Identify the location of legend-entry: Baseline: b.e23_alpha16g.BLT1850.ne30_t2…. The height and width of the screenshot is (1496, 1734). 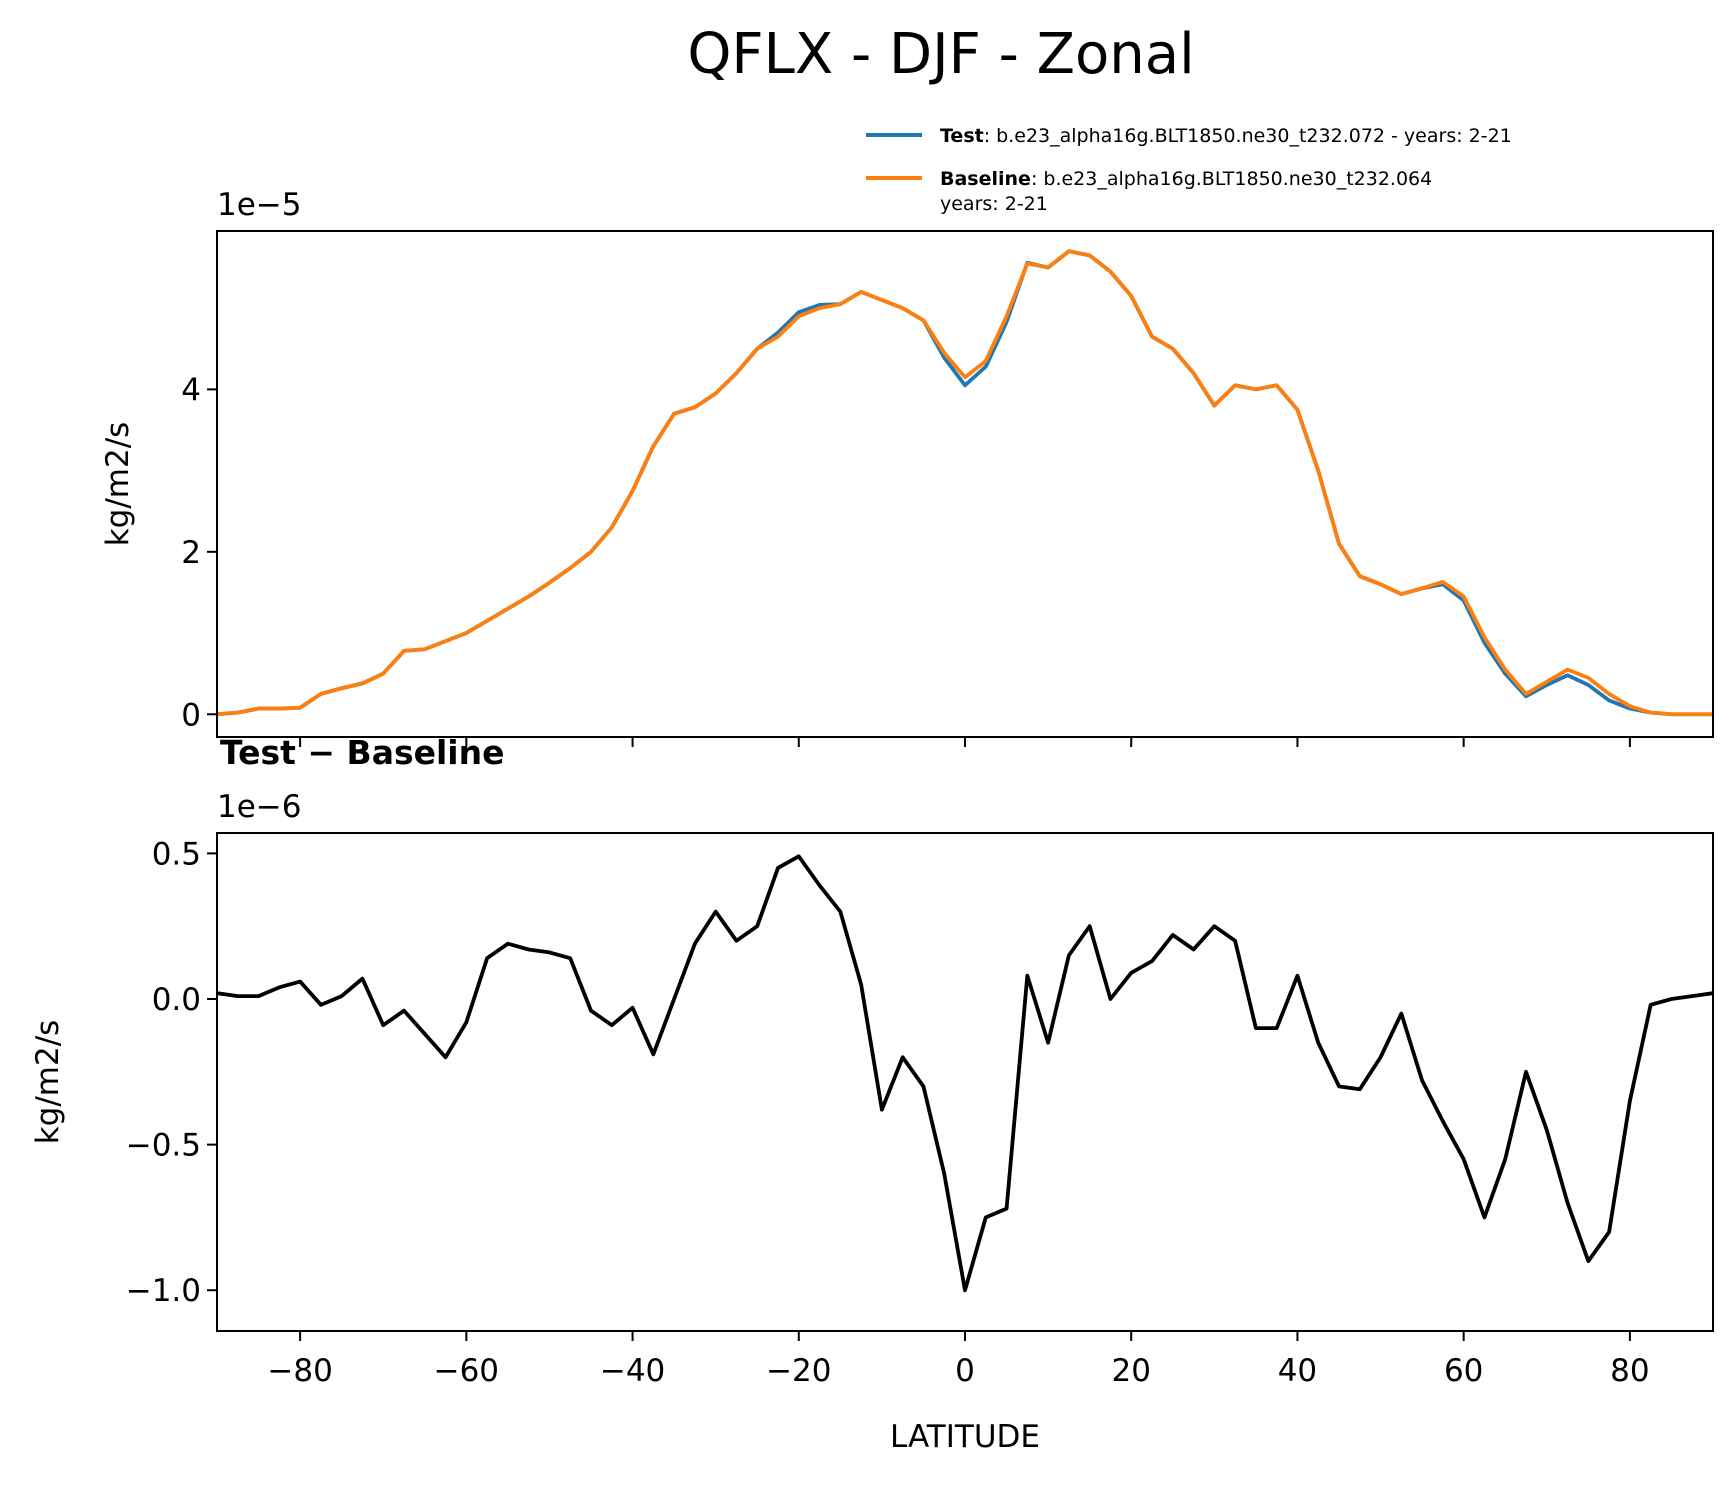
(1186, 179).